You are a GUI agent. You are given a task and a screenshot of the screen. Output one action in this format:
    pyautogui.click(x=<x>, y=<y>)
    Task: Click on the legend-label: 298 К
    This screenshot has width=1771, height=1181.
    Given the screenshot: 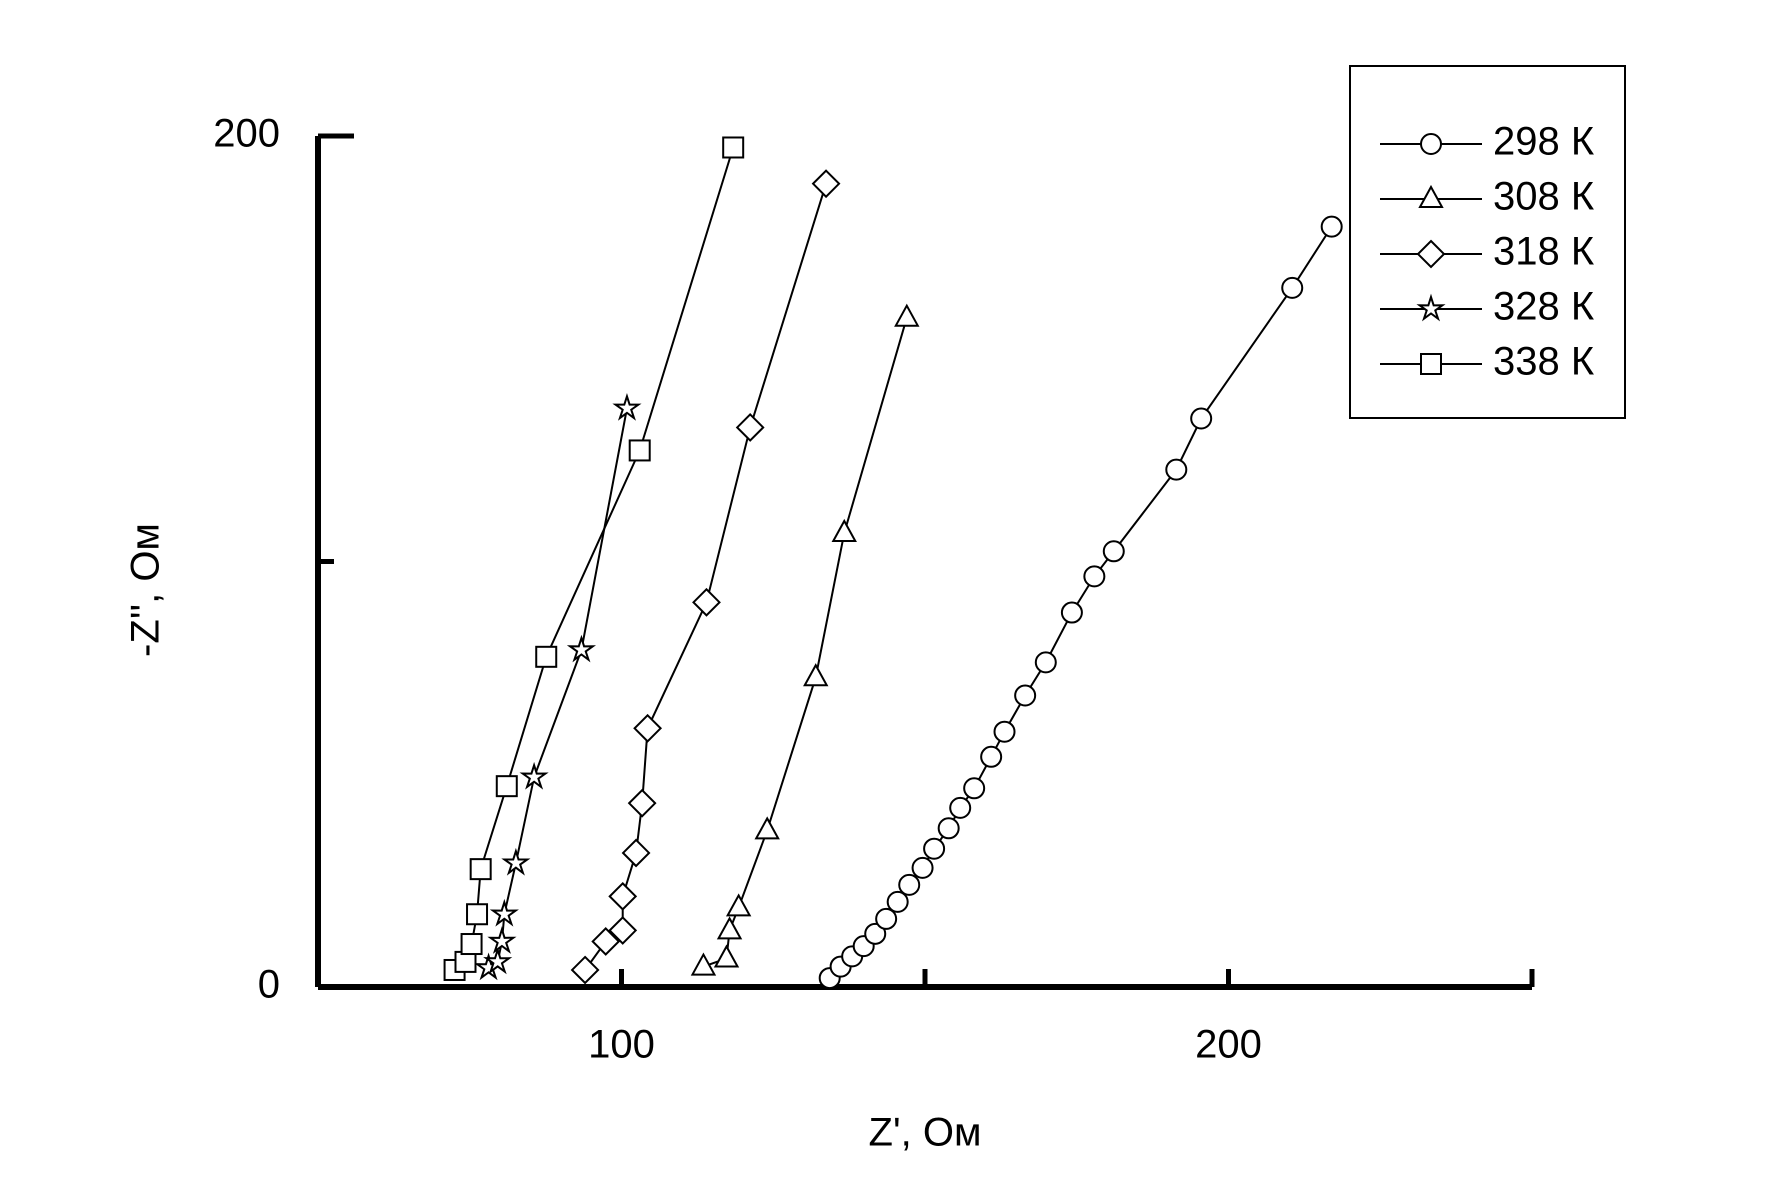 What is the action you would take?
    pyautogui.click(x=1544, y=142)
    